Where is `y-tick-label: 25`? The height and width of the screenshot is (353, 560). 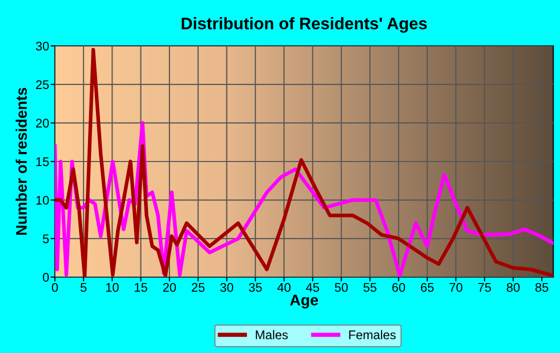 y-tick-label: 25 is located at coordinates (42, 85).